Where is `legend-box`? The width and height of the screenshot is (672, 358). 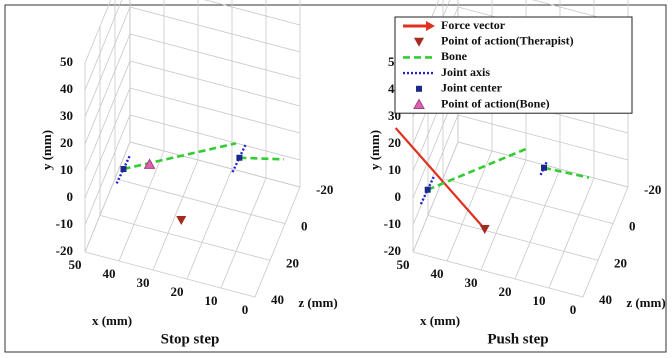
legend-box is located at coordinates (513, 65).